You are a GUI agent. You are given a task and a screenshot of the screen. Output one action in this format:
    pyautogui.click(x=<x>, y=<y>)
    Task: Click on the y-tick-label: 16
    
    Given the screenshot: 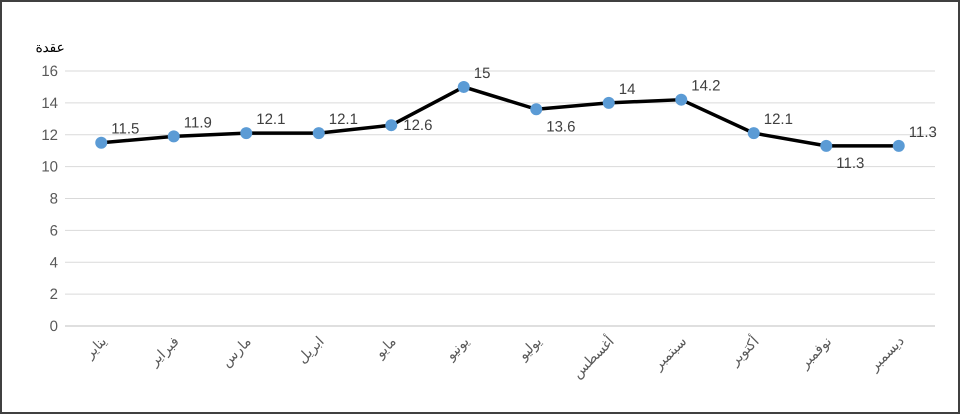 What is the action you would take?
    pyautogui.click(x=49, y=71)
    